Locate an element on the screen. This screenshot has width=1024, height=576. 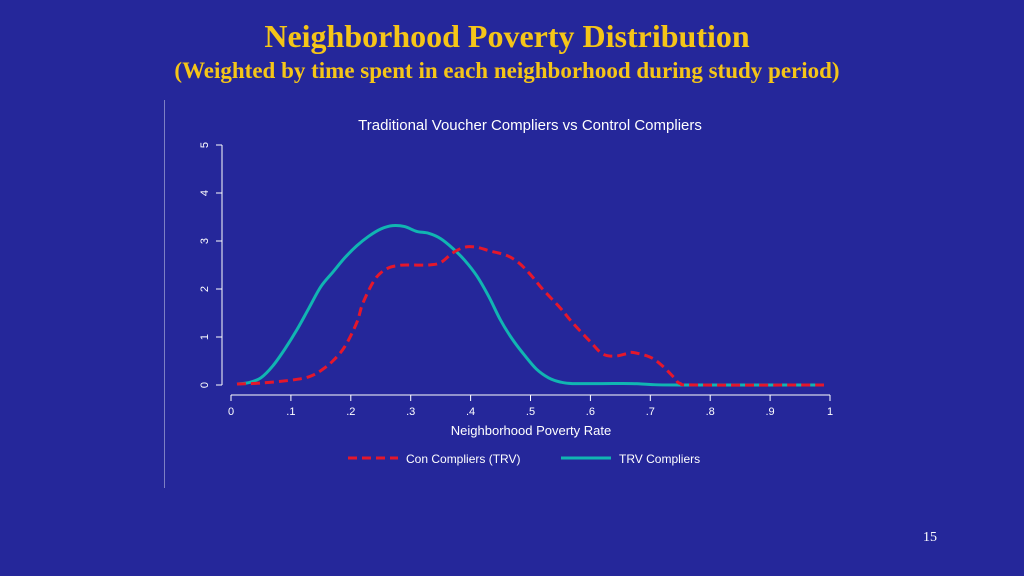
slide-title: Neighborhood Poverty Distribution is located at coordinates (507, 36).